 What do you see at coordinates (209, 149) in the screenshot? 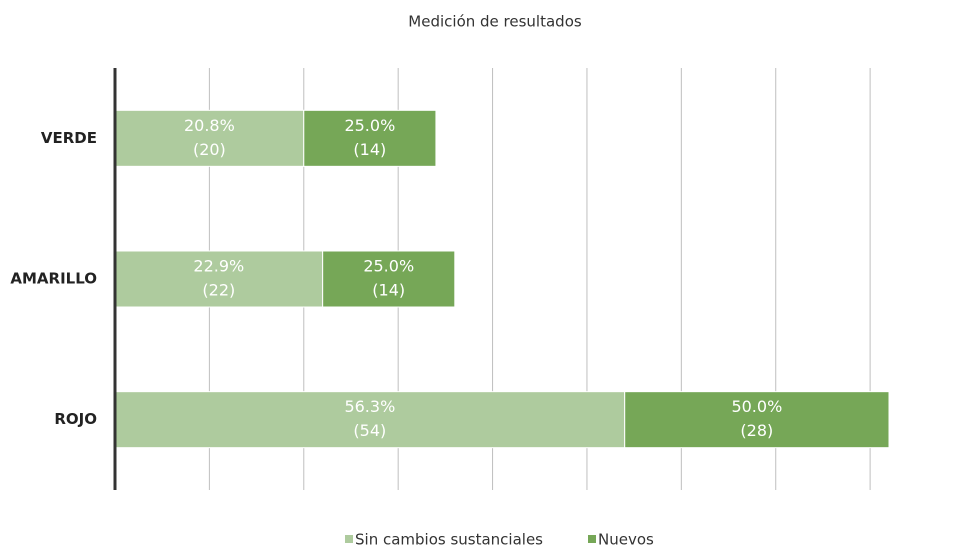
I see `data-label: (20)` at bounding box center [209, 149].